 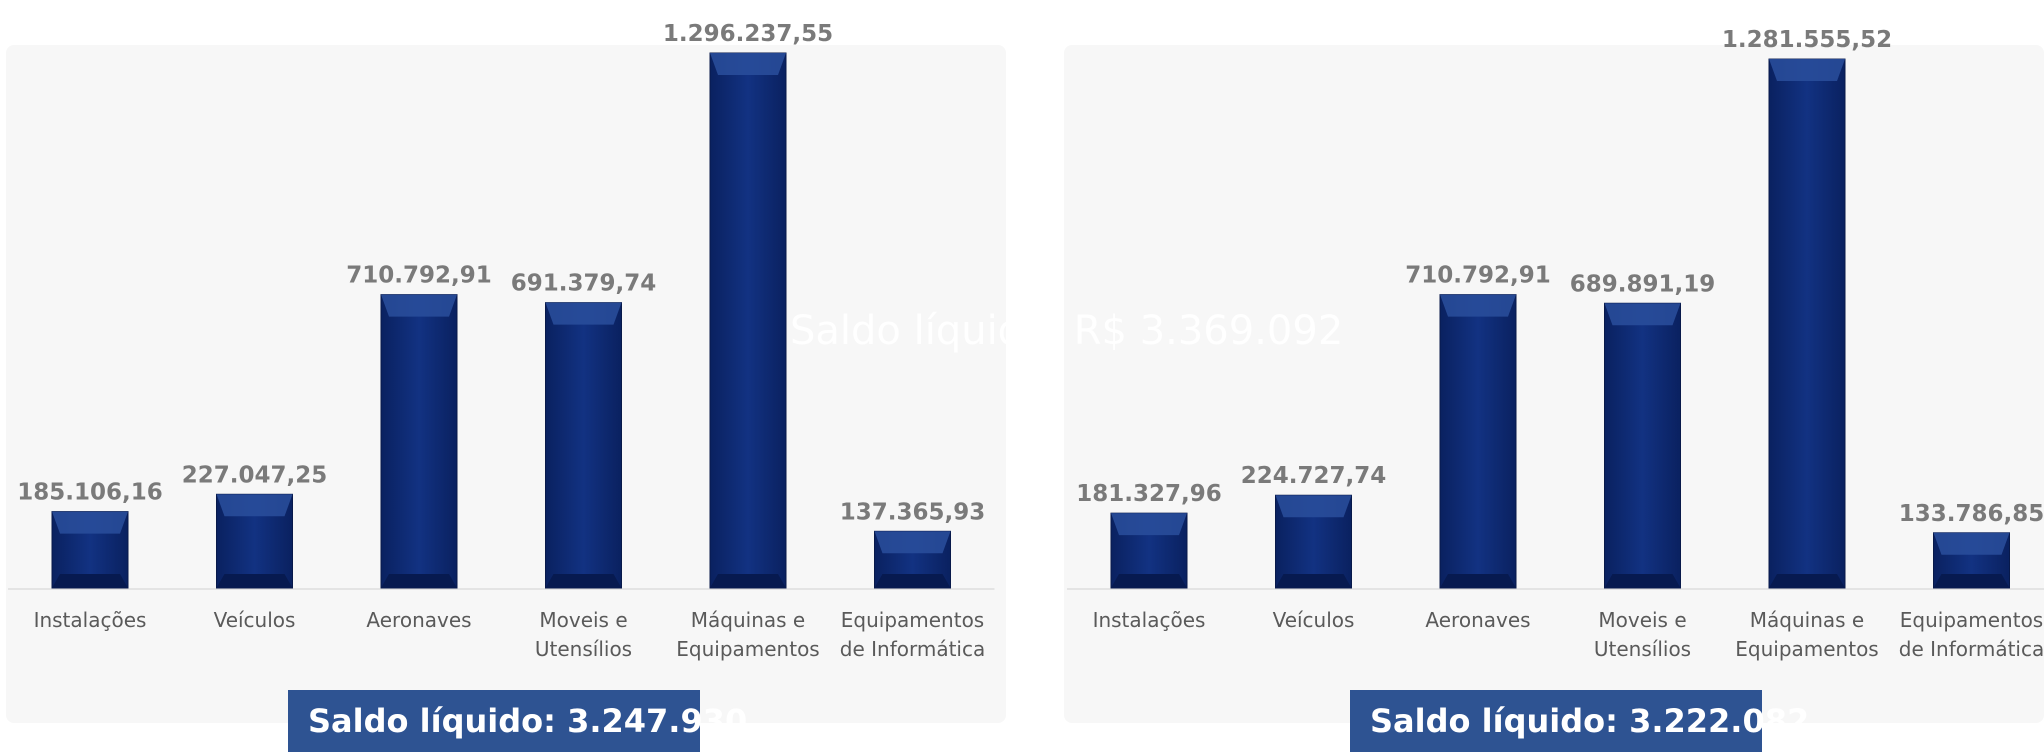 What do you see at coordinates (1314, 620) in the screenshot?
I see `category-label-right-1-line0: Veículos` at bounding box center [1314, 620].